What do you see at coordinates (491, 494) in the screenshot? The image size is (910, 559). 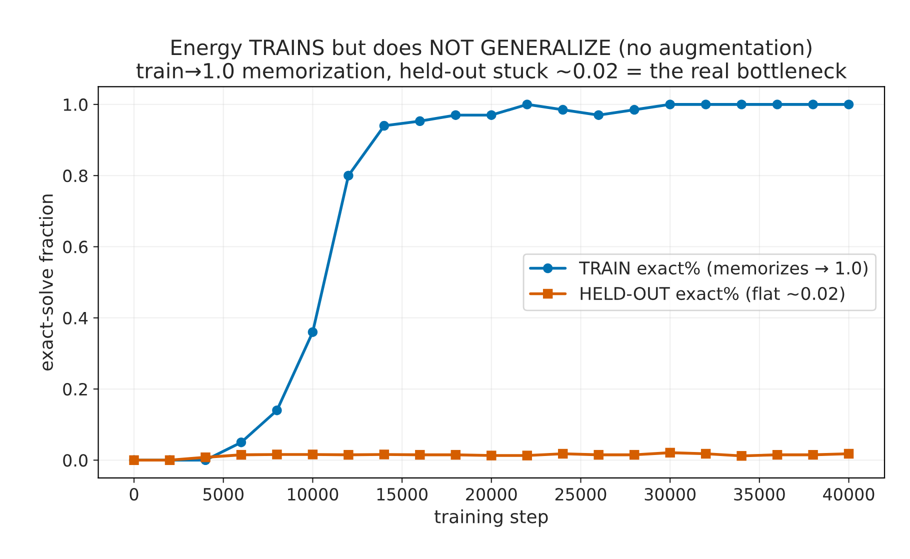 I see `x-tick-label: 20000` at bounding box center [491, 494].